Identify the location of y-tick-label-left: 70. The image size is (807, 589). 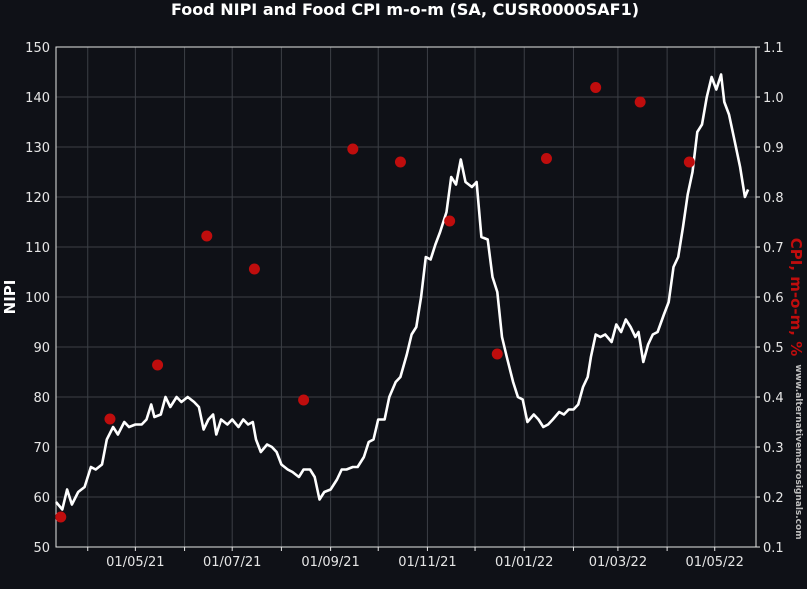
(41, 448).